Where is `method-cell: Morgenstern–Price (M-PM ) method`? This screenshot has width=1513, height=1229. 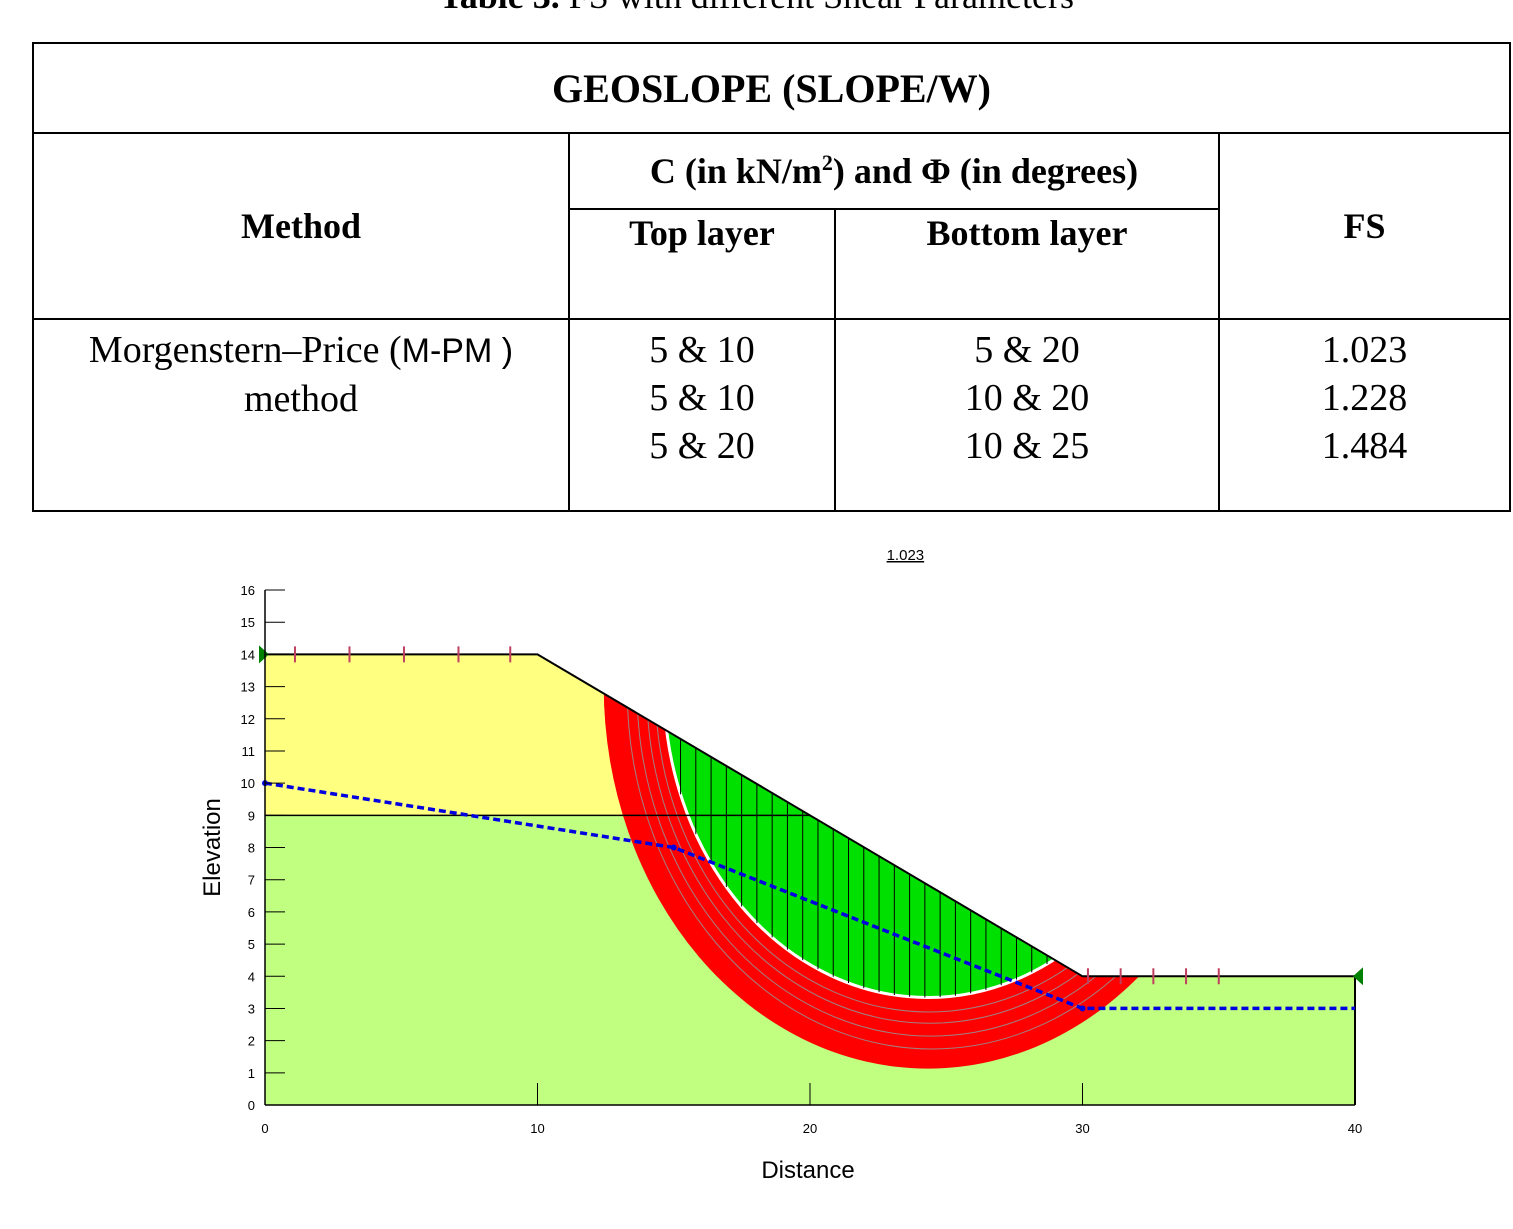
method-cell: Morgenstern–Price (M-PM ) method is located at coordinates (301, 415).